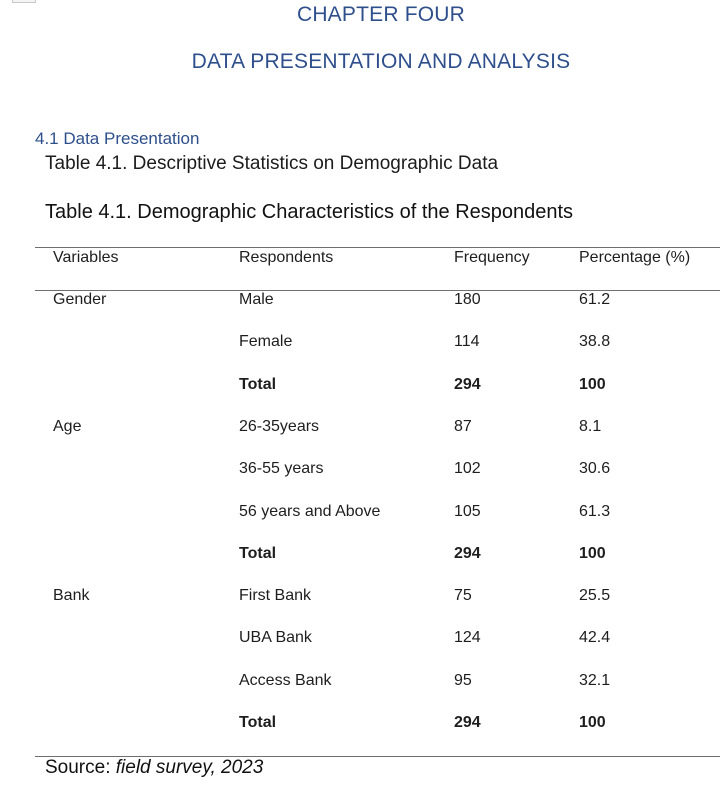 The width and height of the screenshot is (720, 786). Describe the element at coordinates (86, 257) in the screenshot. I see `header-variables: Variables` at that location.